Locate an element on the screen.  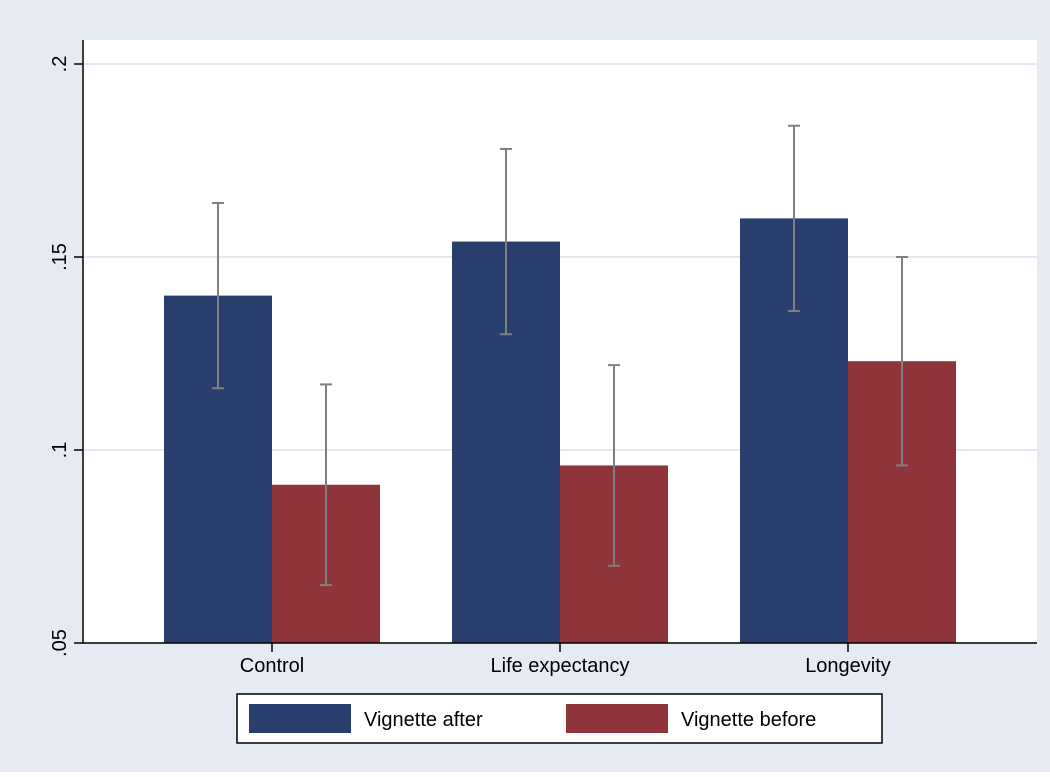
y-tick-label: .05 is located at coordinates (60, 643).